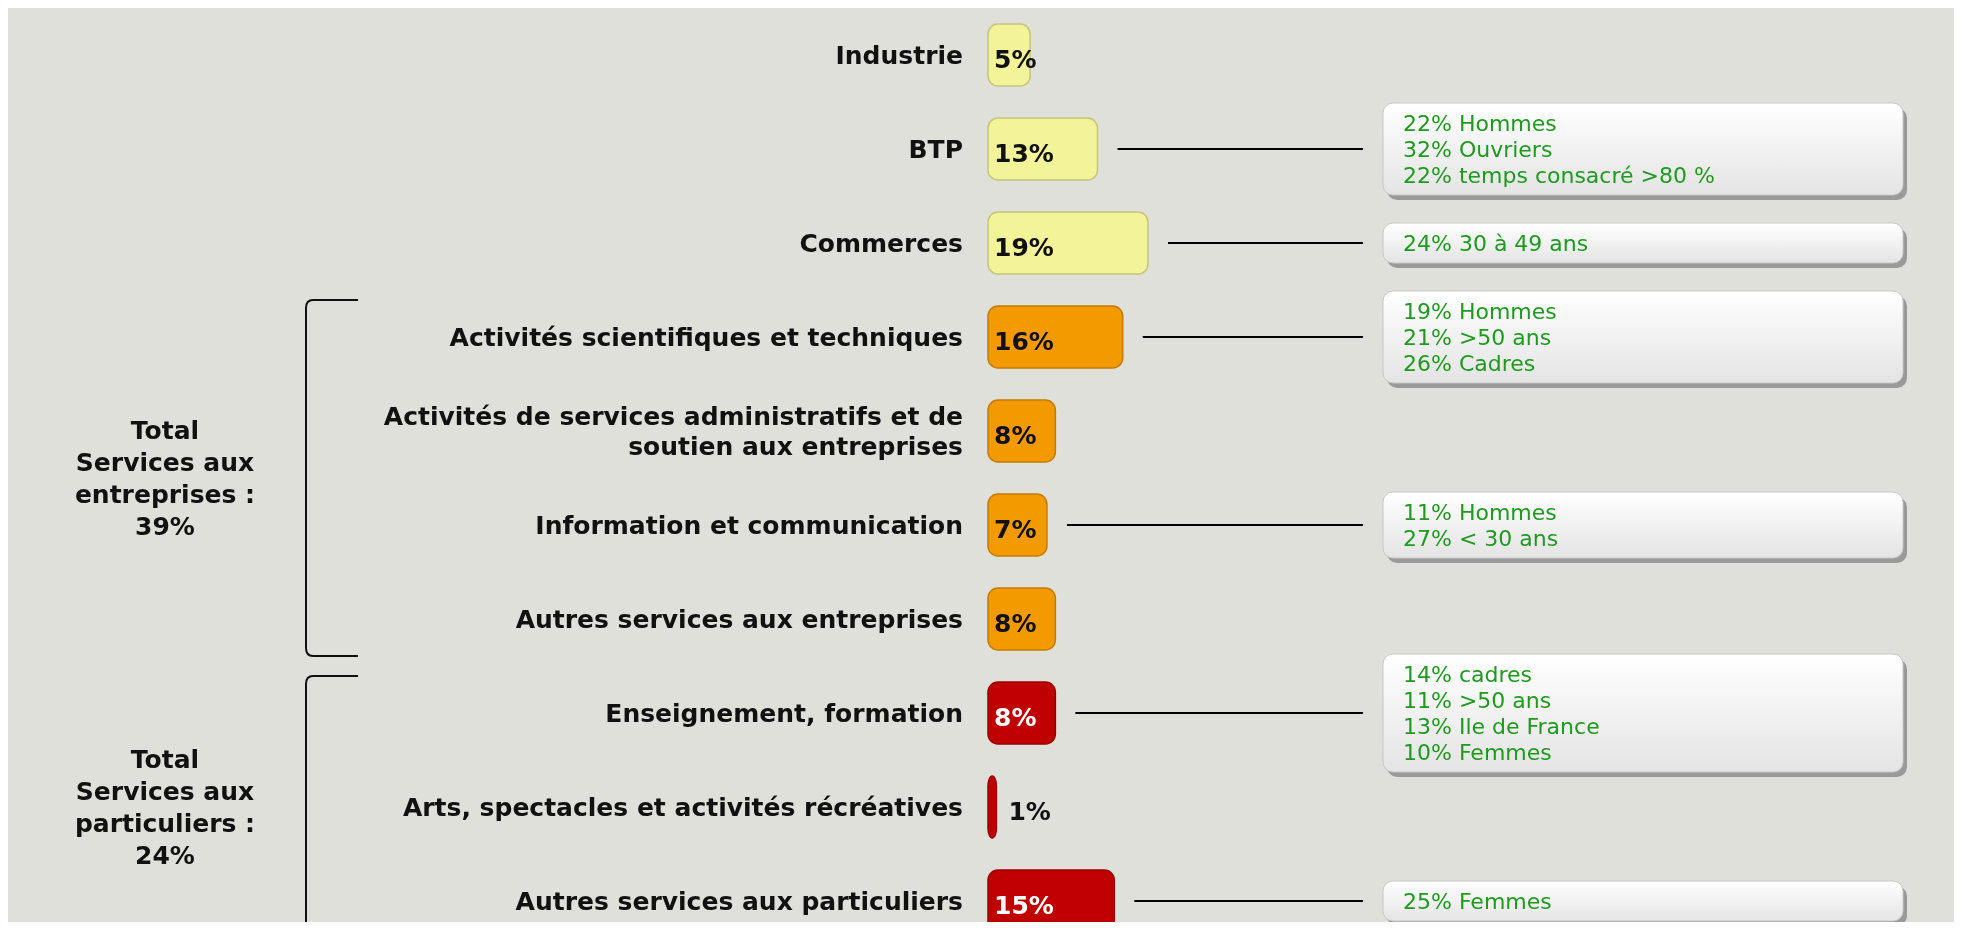 The height and width of the screenshot is (930, 1962). I want to click on text: Total Services aux particuliers : 24%, so click(165, 807).